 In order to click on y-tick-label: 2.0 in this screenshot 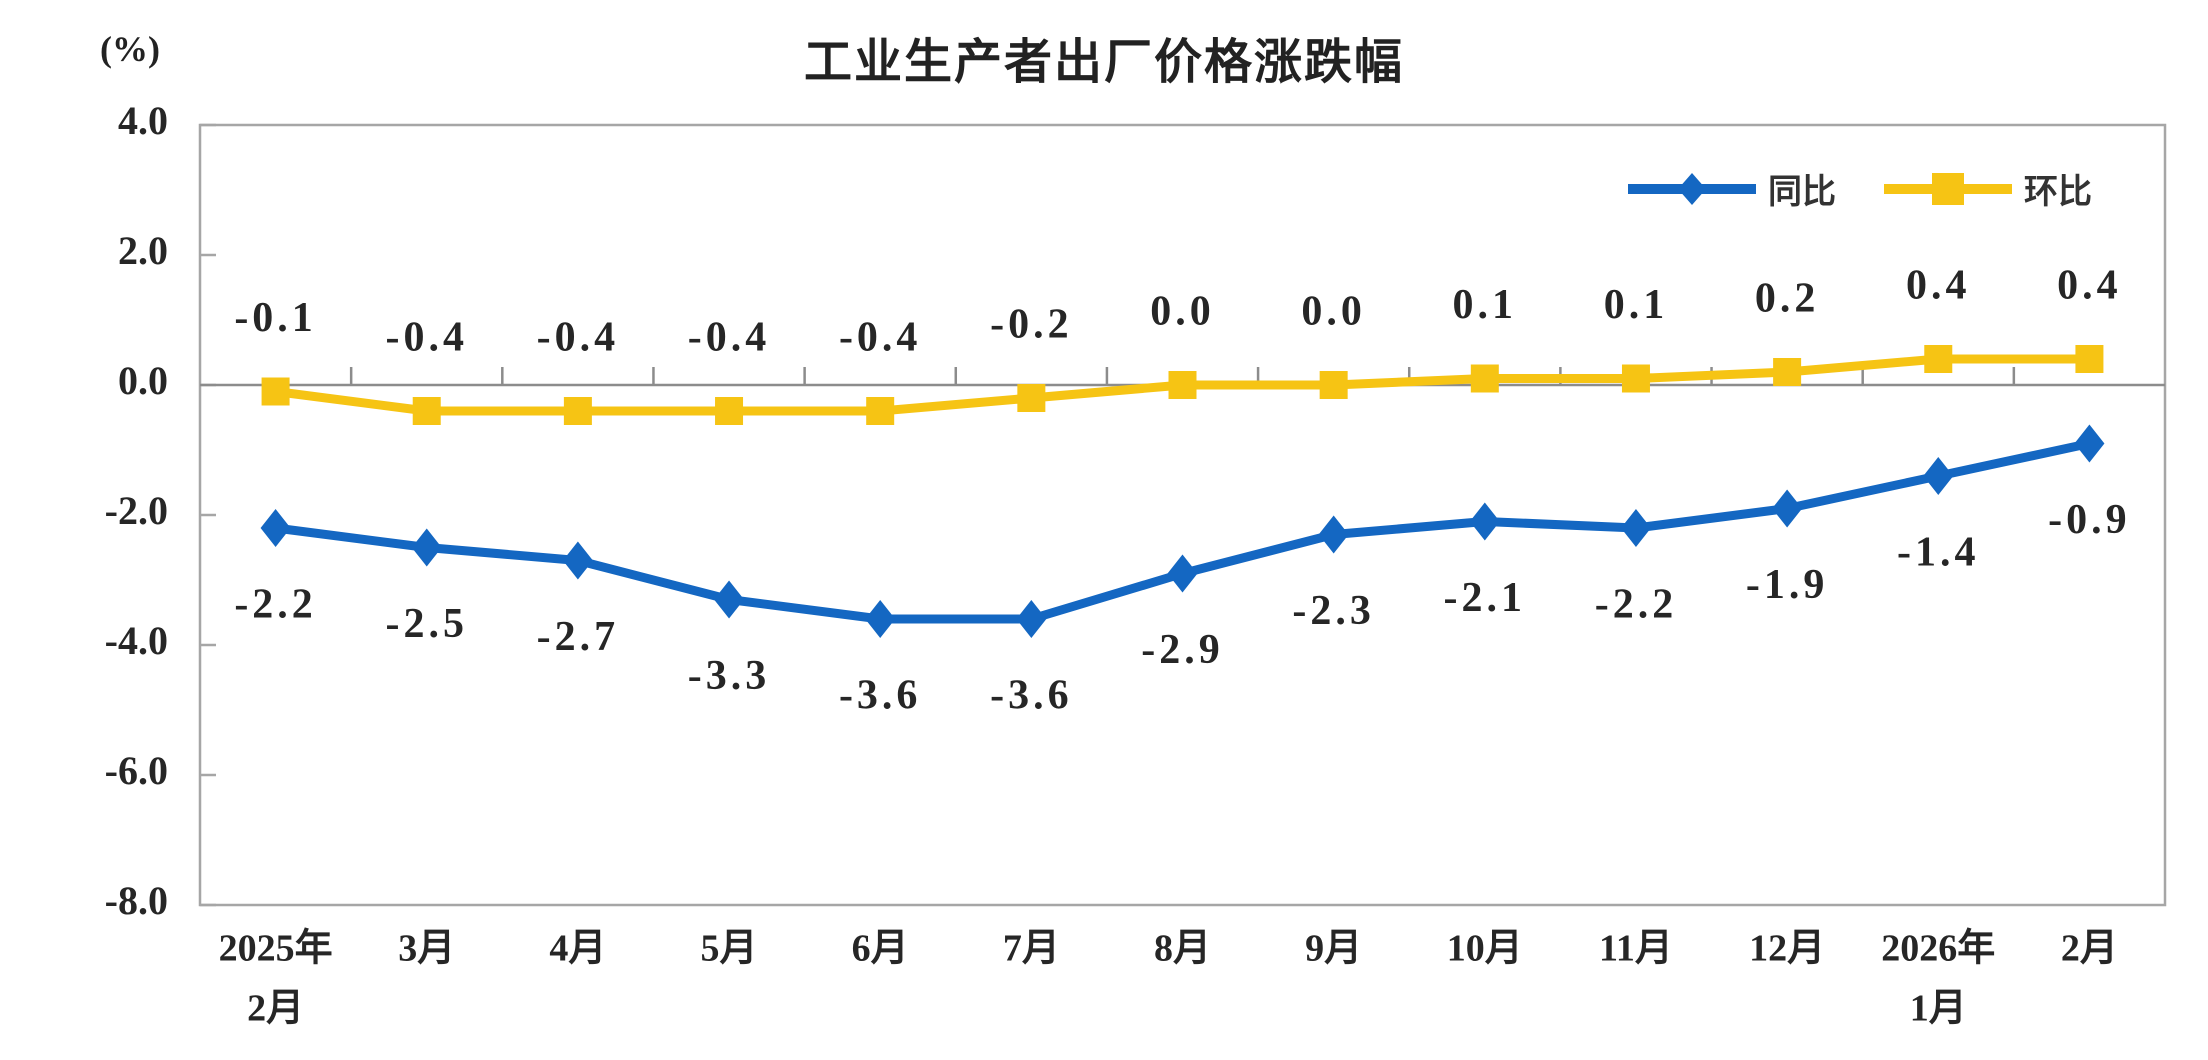, I will do `click(143, 250)`.